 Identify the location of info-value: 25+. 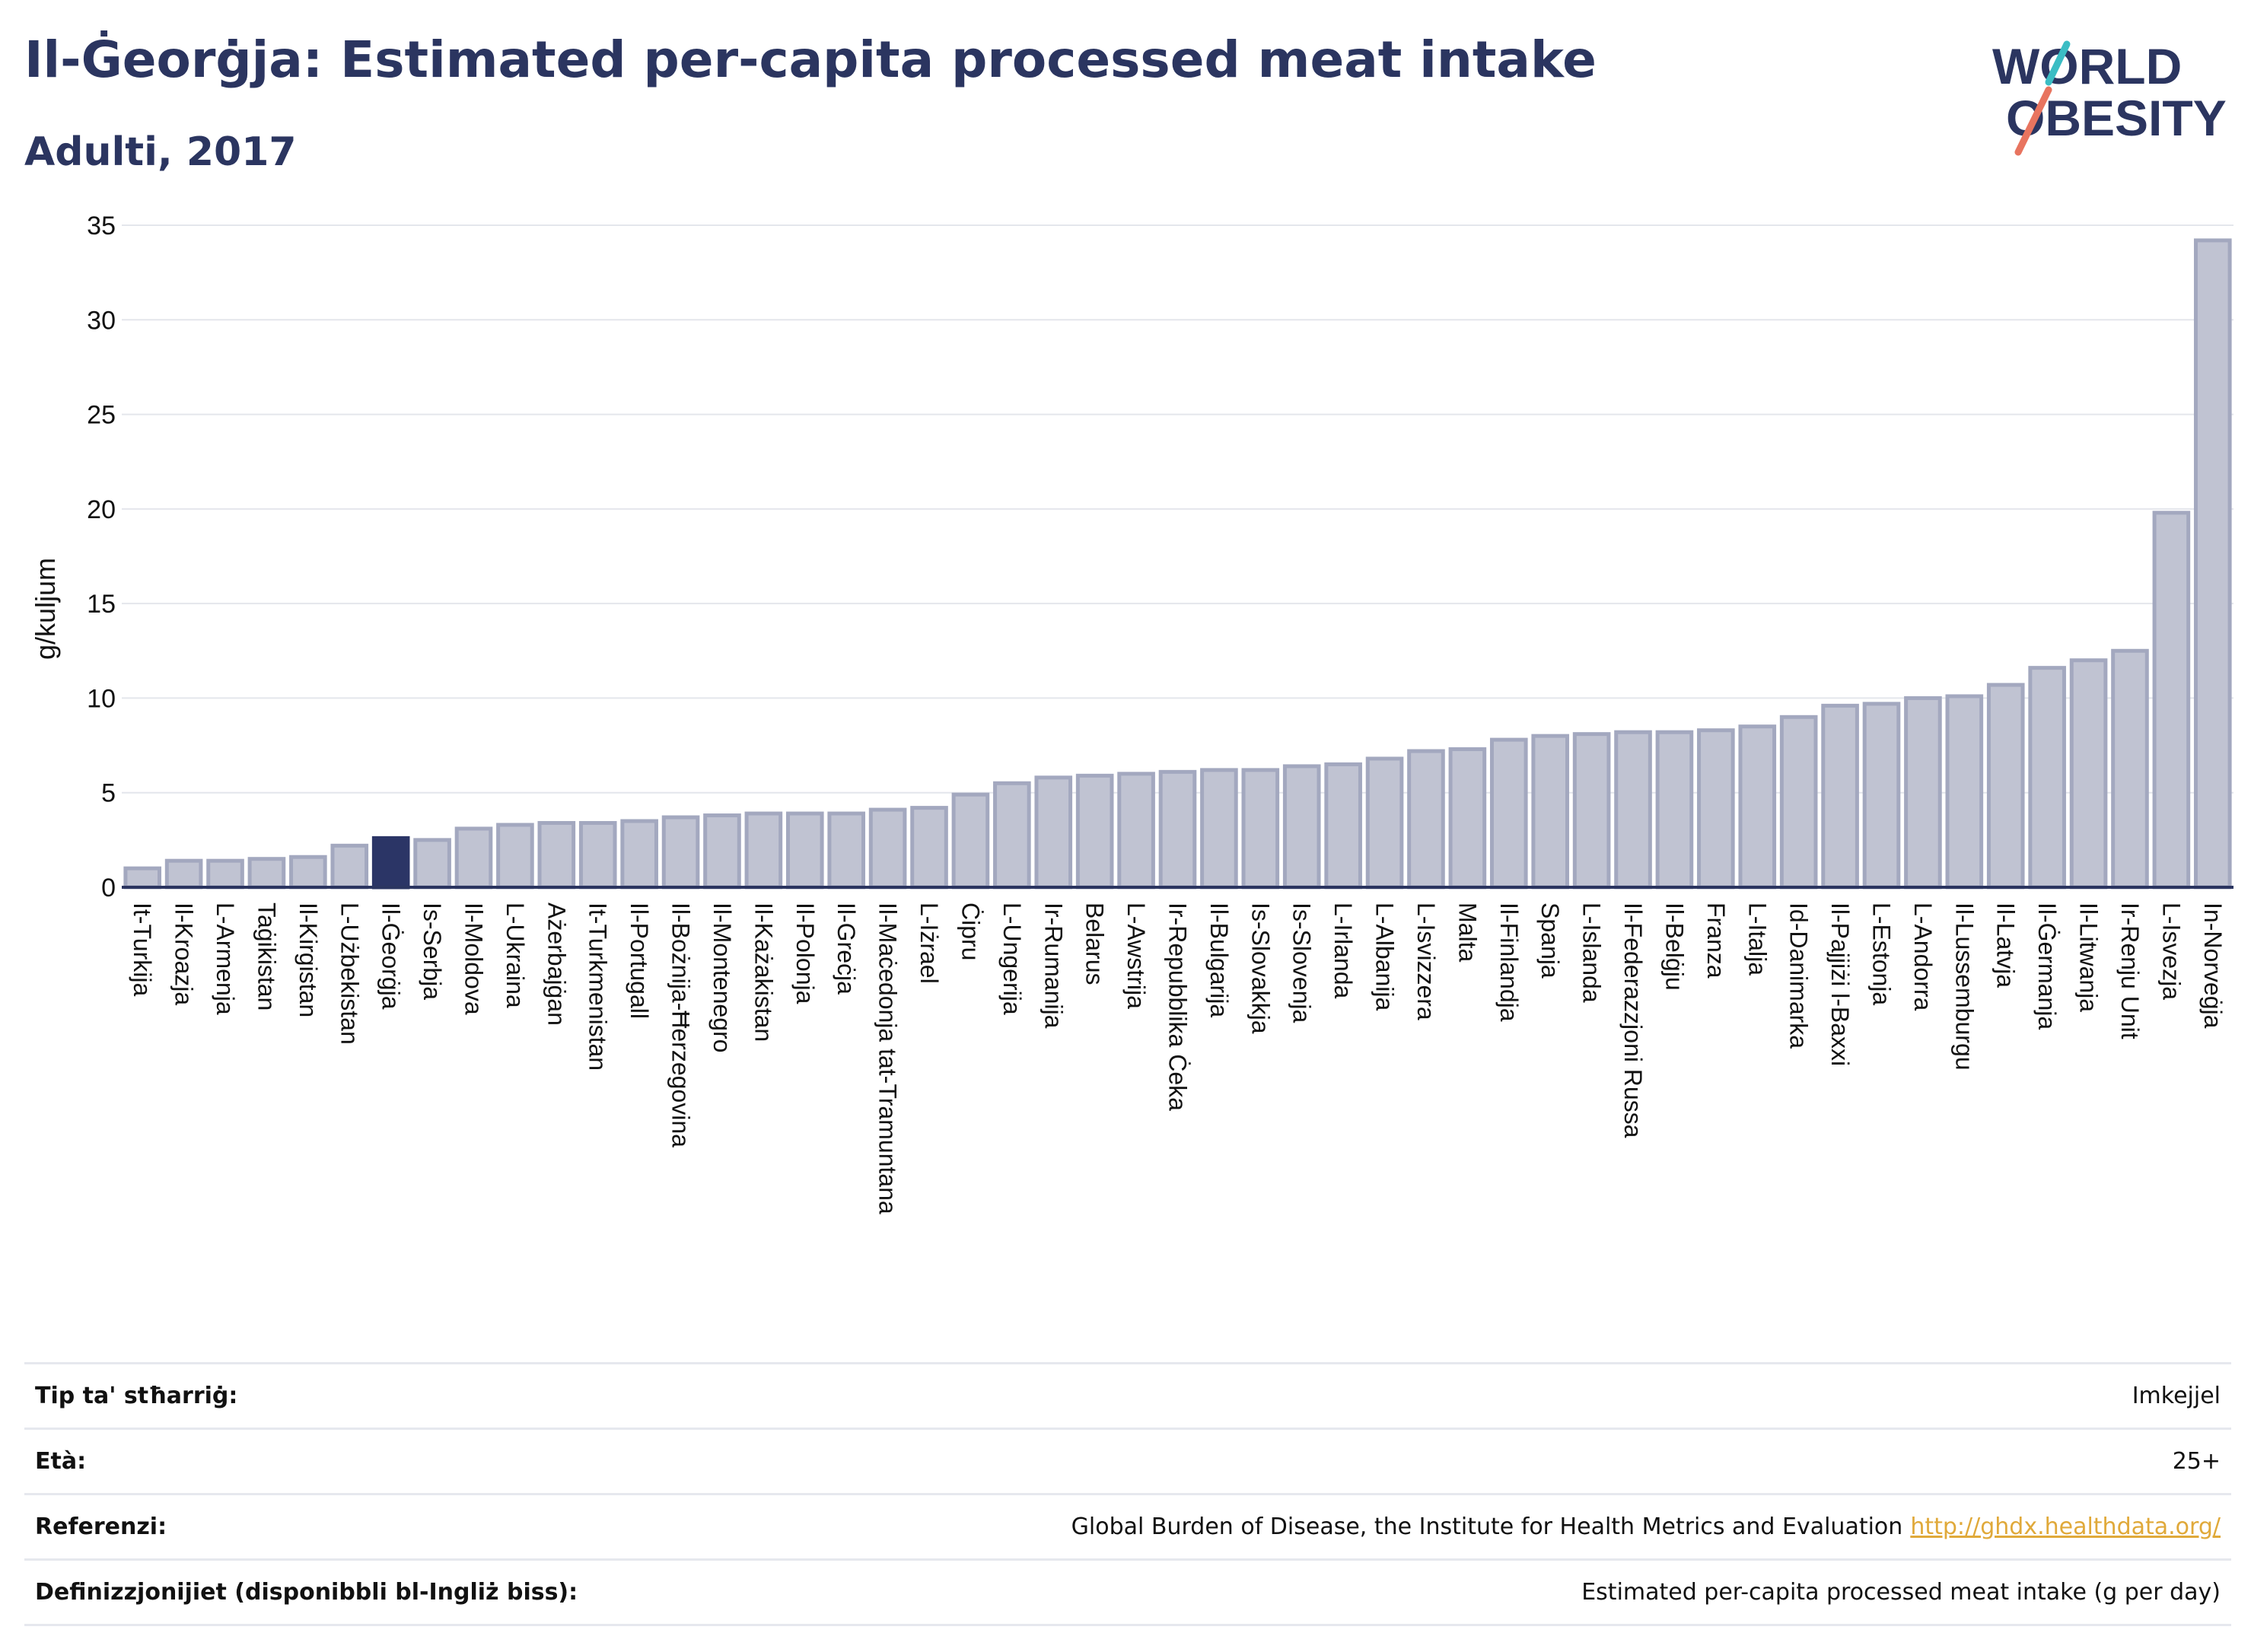
(2197, 1461).